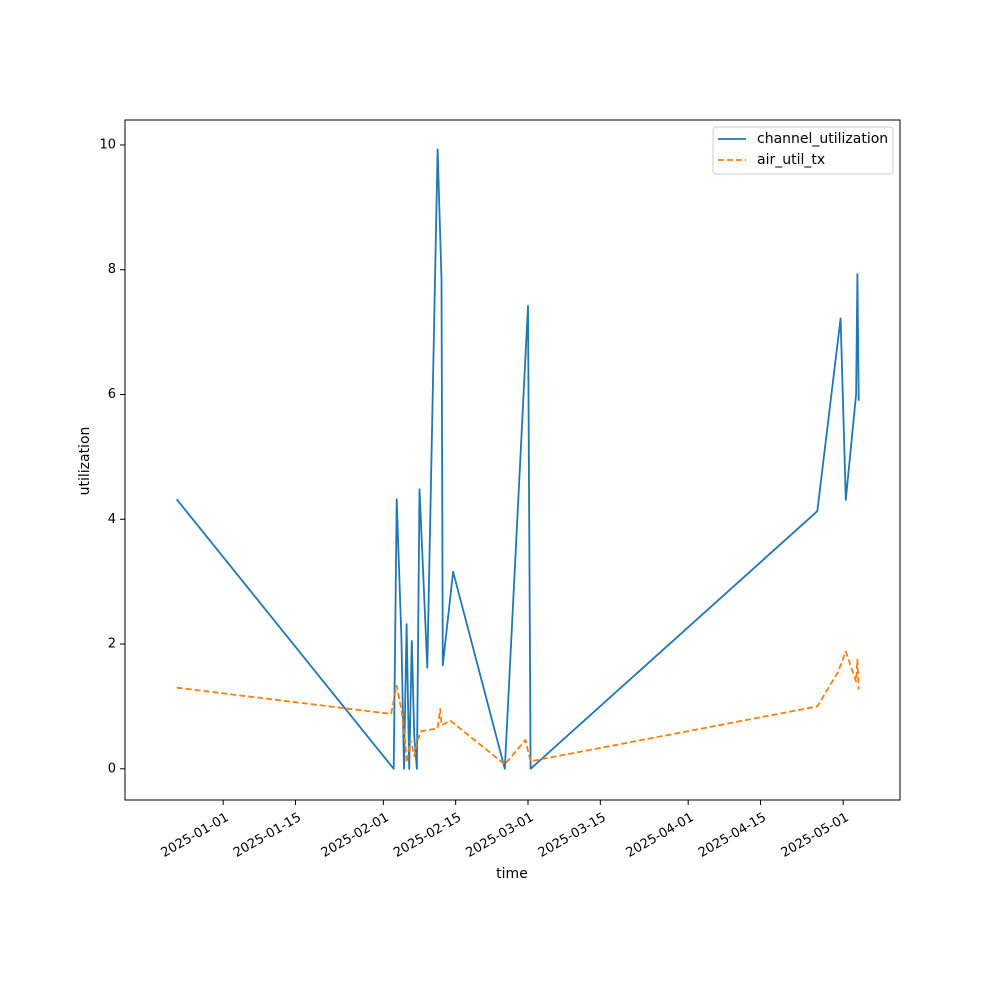 Image resolution: width=1000 pixels, height=1000 pixels. What do you see at coordinates (112, 768) in the screenshot?
I see `y-tick-label: 0` at bounding box center [112, 768].